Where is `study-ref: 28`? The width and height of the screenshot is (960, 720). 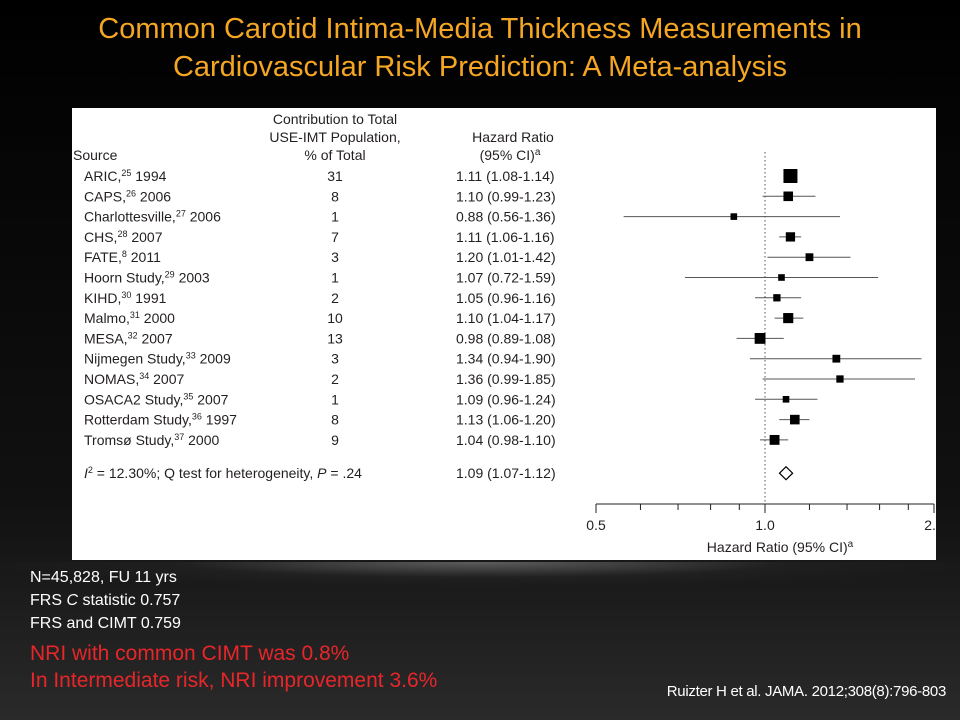
study-ref: 28 is located at coordinates (122, 234).